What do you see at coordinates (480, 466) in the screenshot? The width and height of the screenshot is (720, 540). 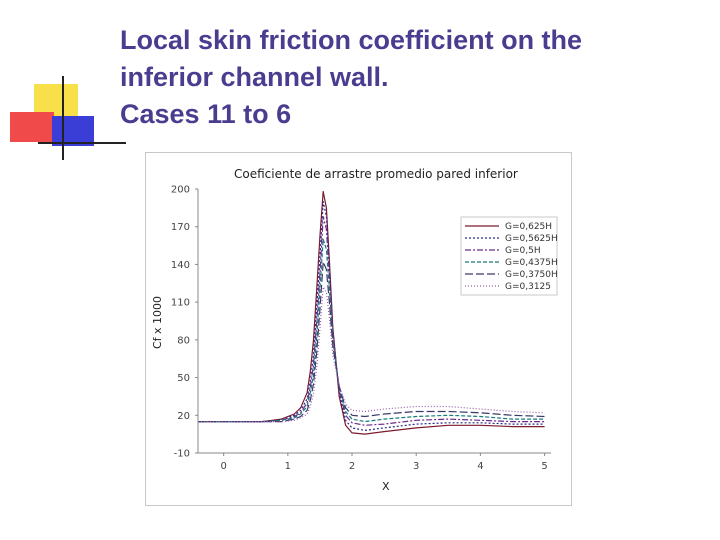 I see `x-tick-label: 4` at bounding box center [480, 466].